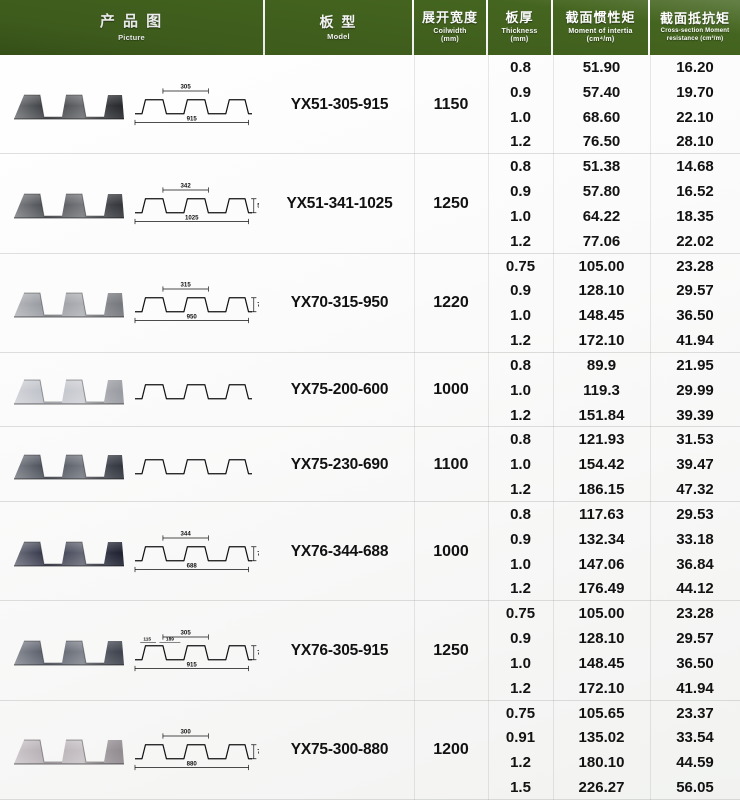 This screenshot has height=800, width=740. Describe the element at coordinates (614, 365) in the screenshot. I see `spec-subrow: 0.8 89.9 21.95` at that location.